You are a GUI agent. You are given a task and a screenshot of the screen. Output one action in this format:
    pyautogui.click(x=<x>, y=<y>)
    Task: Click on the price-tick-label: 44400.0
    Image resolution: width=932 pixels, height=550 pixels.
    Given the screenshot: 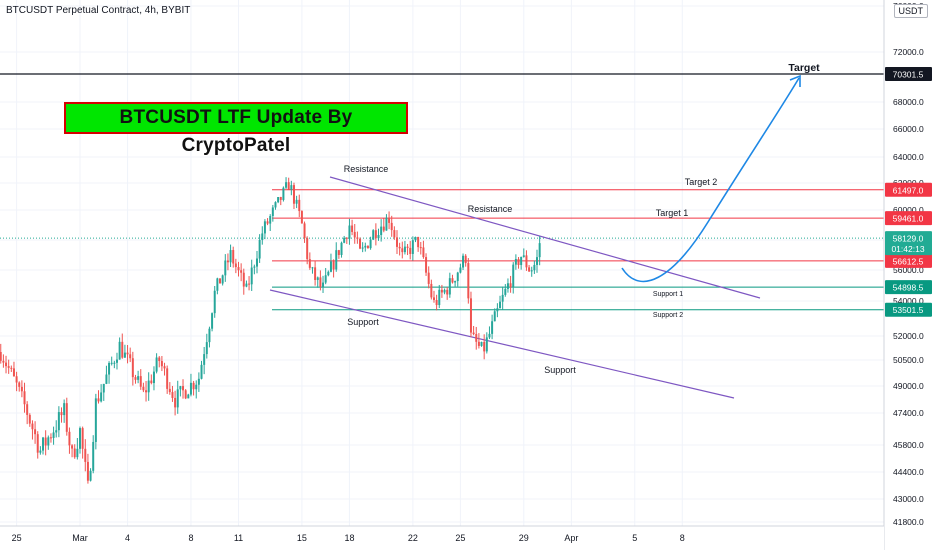 What is the action you would take?
    pyautogui.click(x=908, y=472)
    